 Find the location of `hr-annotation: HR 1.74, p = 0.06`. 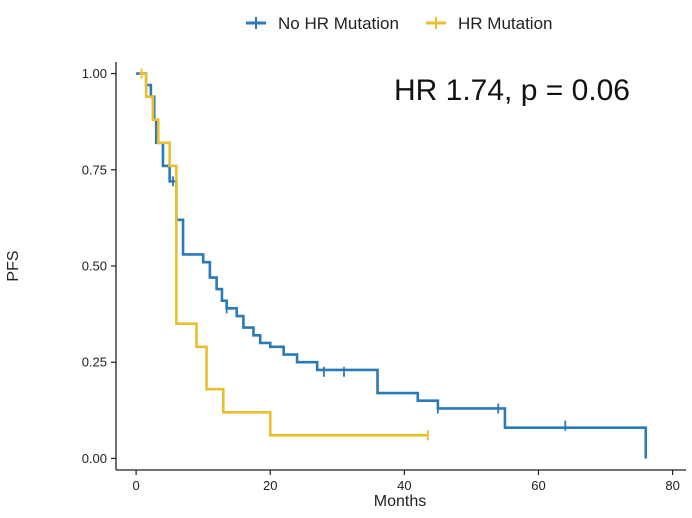

hr-annotation: HR 1.74, p = 0.06 is located at coordinates (512, 90).